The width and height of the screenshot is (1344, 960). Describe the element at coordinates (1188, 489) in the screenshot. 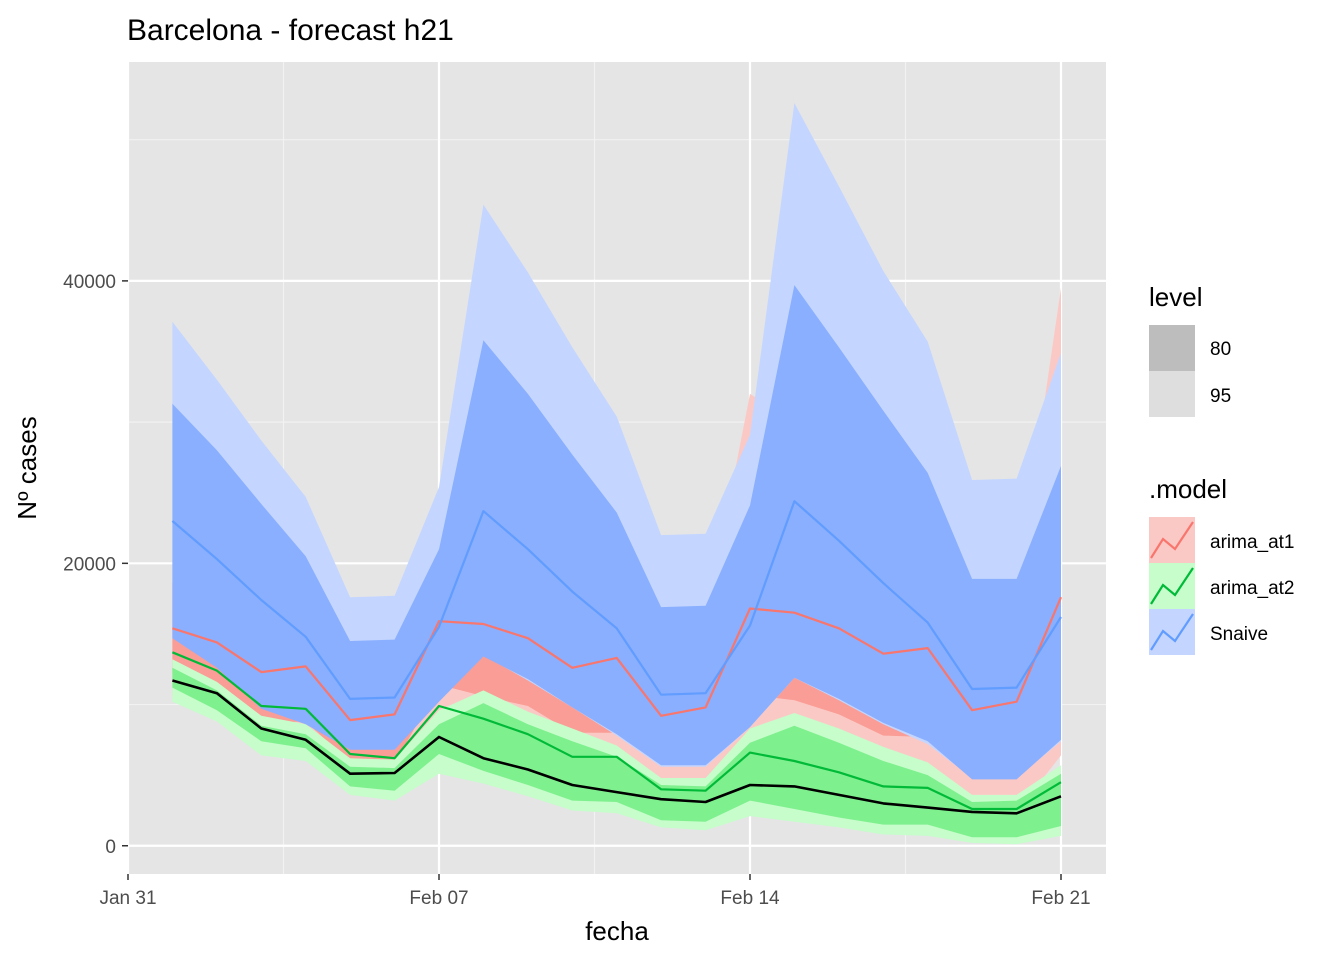

I see `legend-model-title: .model` at that location.